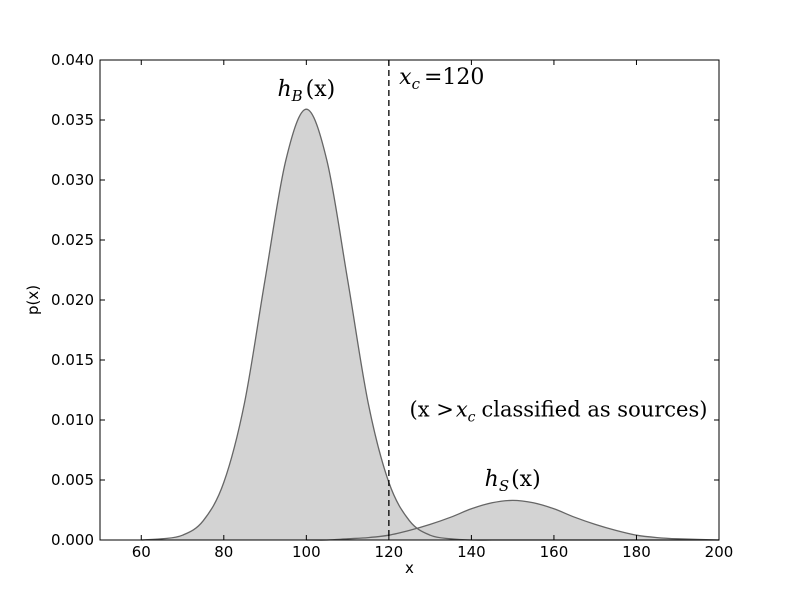 Image resolution: width=800 pixels, height=600 pixels. I want to click on y-tick-label: 0.000, so click(72, 540).